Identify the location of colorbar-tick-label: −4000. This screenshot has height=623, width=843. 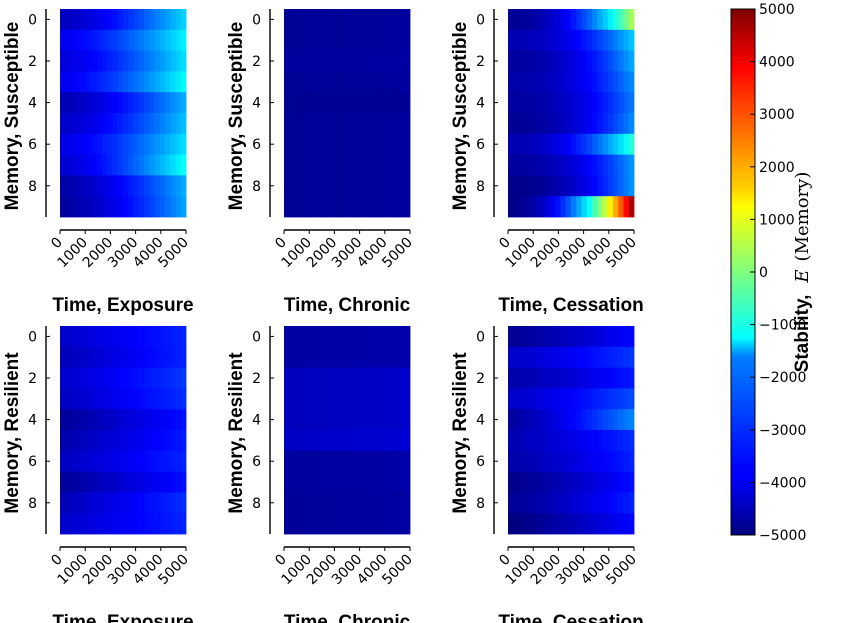
(782, 483).